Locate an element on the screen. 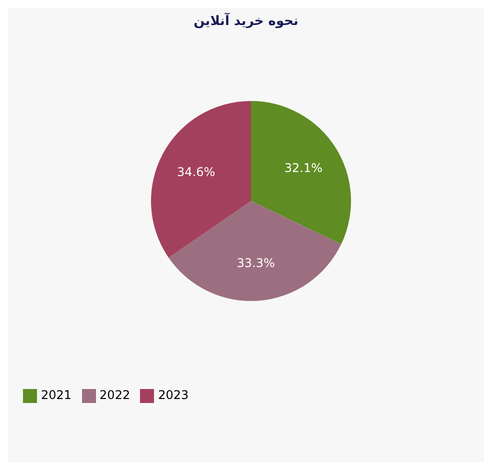 Image resolution: width=492 pixels, height=470 pixels. legend-label: 2021 is located at coordinates (56, 395).